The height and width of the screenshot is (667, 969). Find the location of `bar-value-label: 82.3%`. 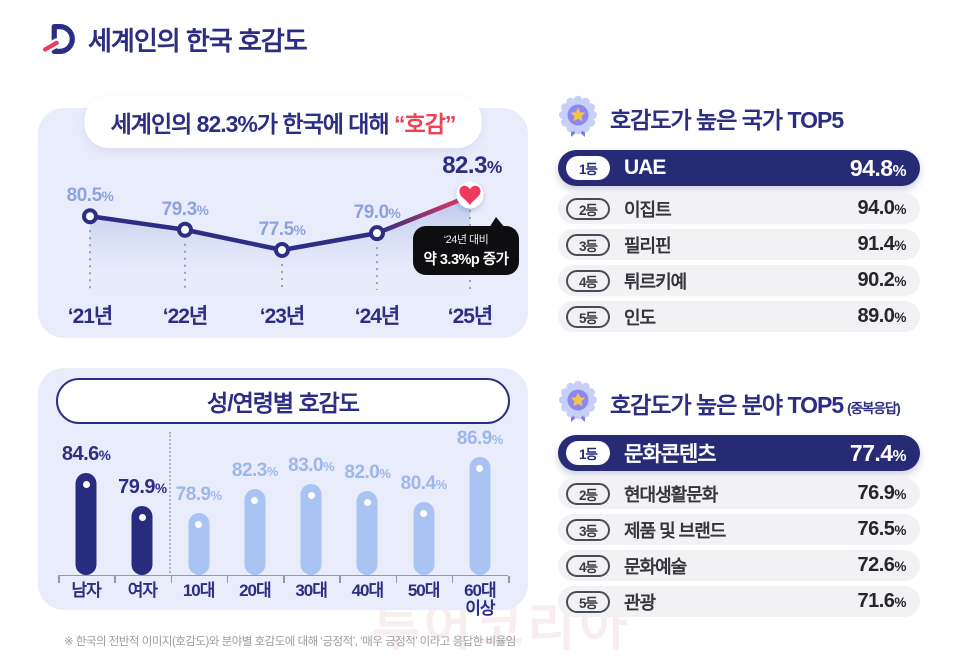

bar-value-label: 82.3% is located at coordinates (254, 470).